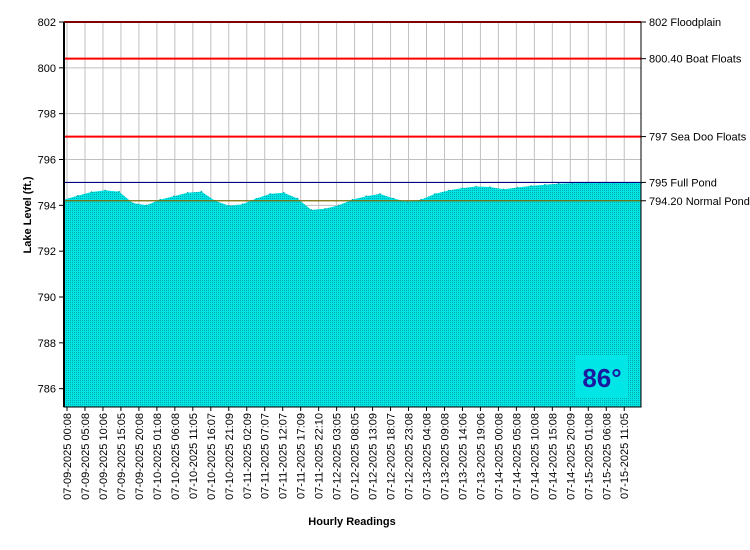 Image resolution: width=750 pixels, height=550 pixels. What do you see at coordinates (463, 456) in the screenshot?
I see `x-tick-label: 07-13-2025 14:06` at bounding box center [463, 456].